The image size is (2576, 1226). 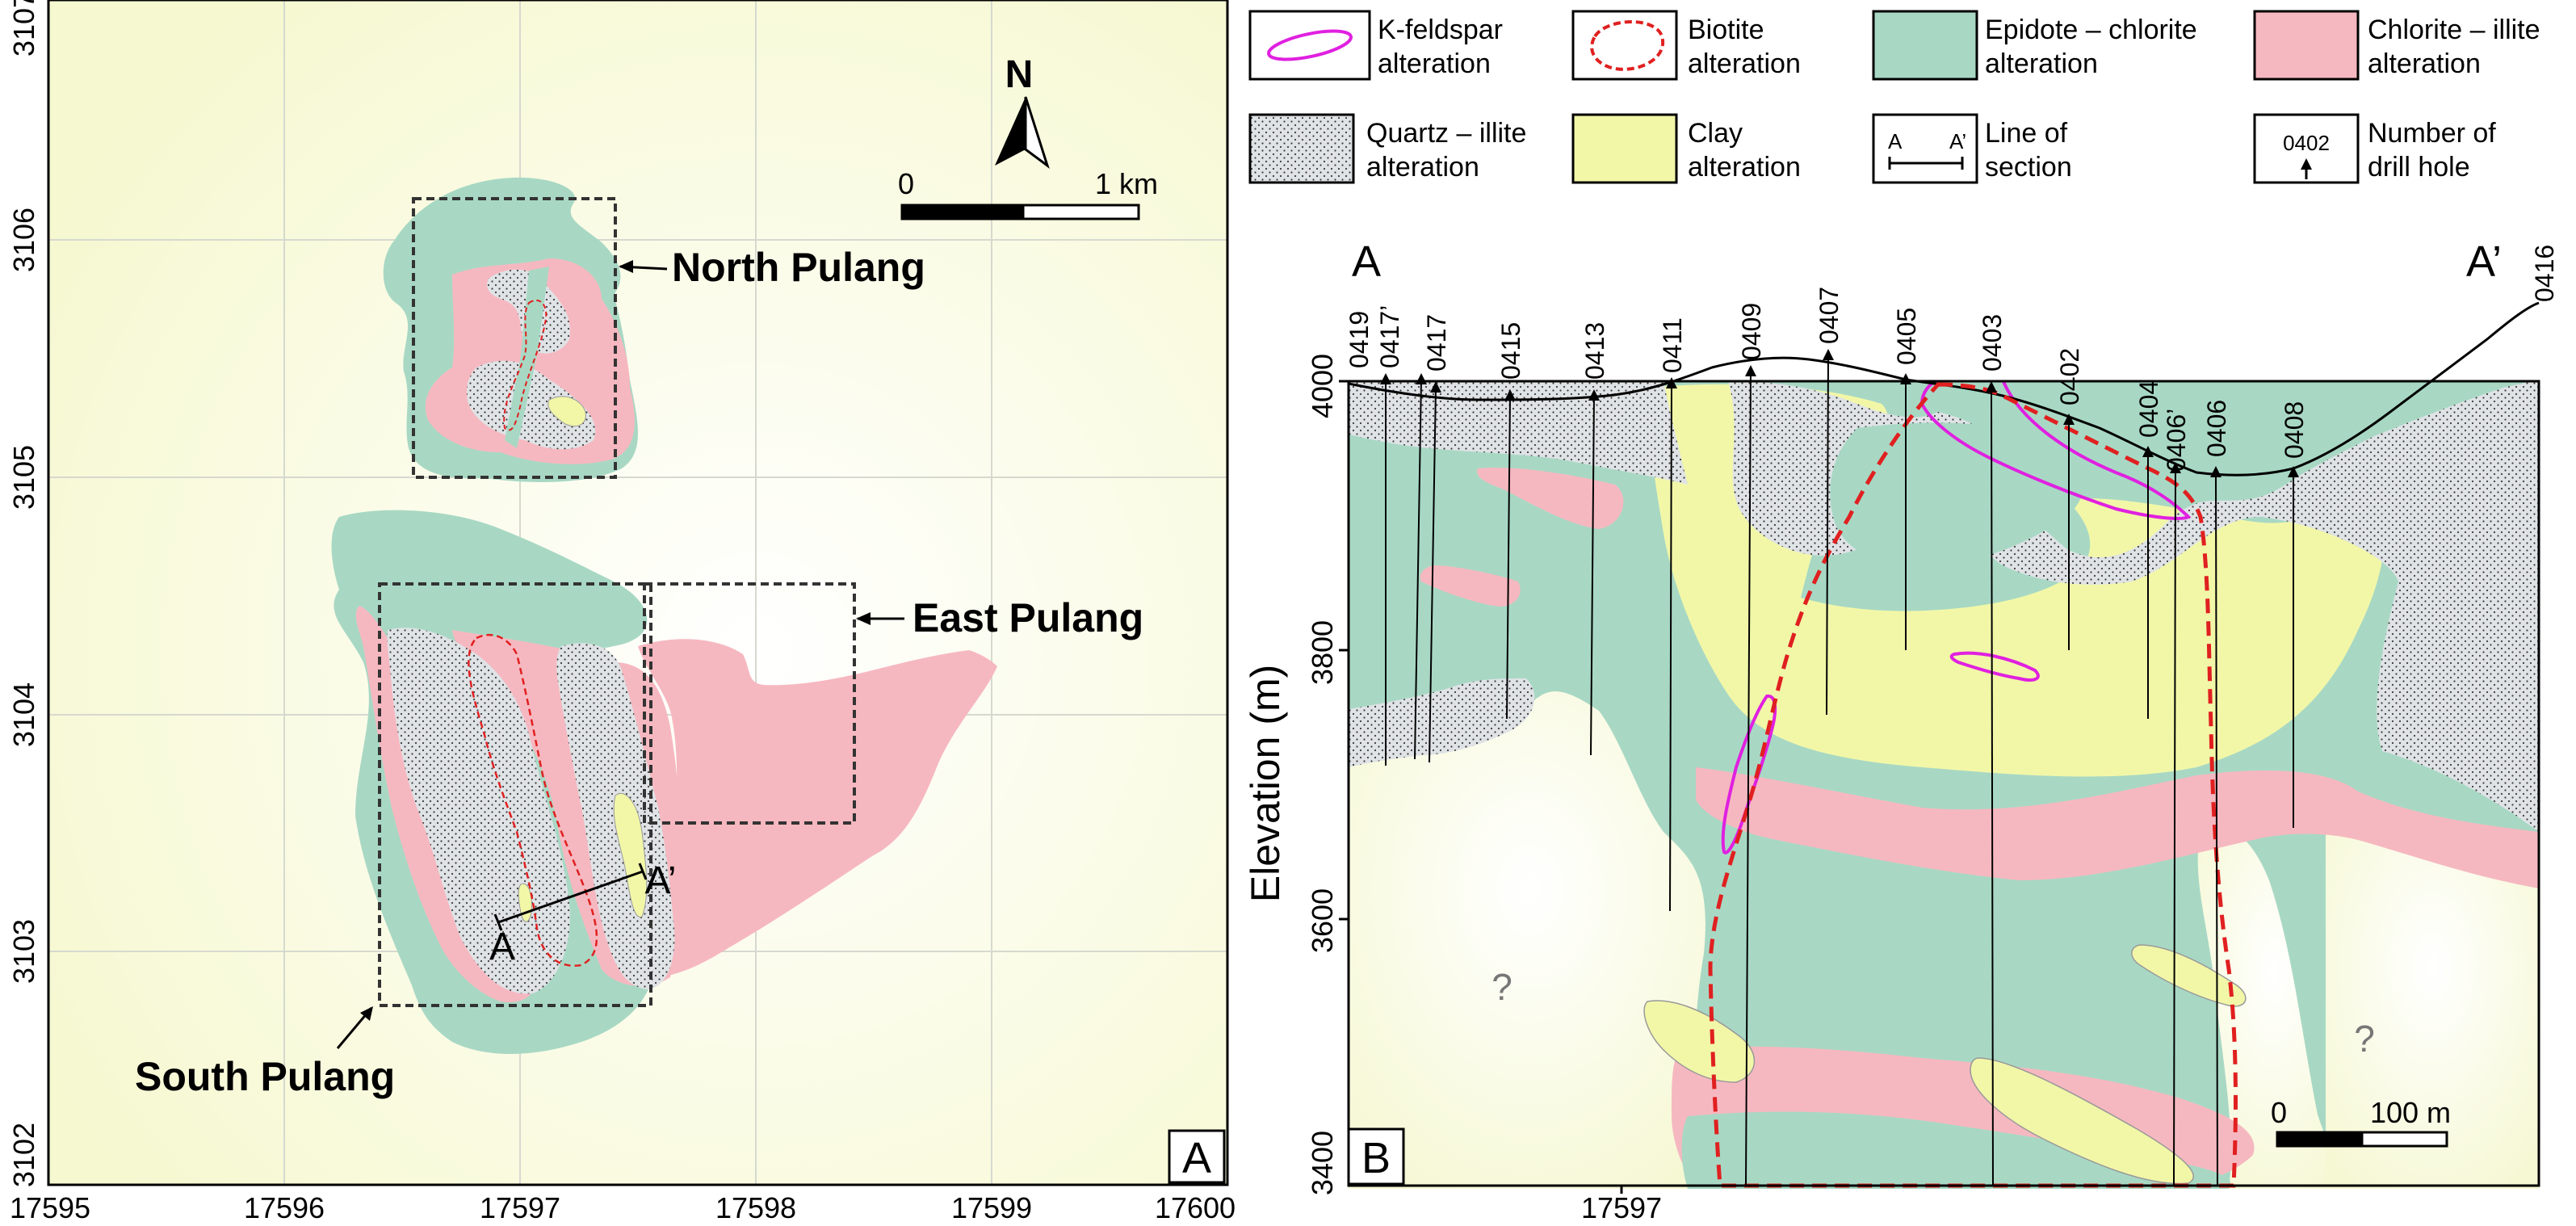 I want to click on legend-item-epidote-chlorite: Epidote – chlorite alteration, so click(x=2034, y=45).